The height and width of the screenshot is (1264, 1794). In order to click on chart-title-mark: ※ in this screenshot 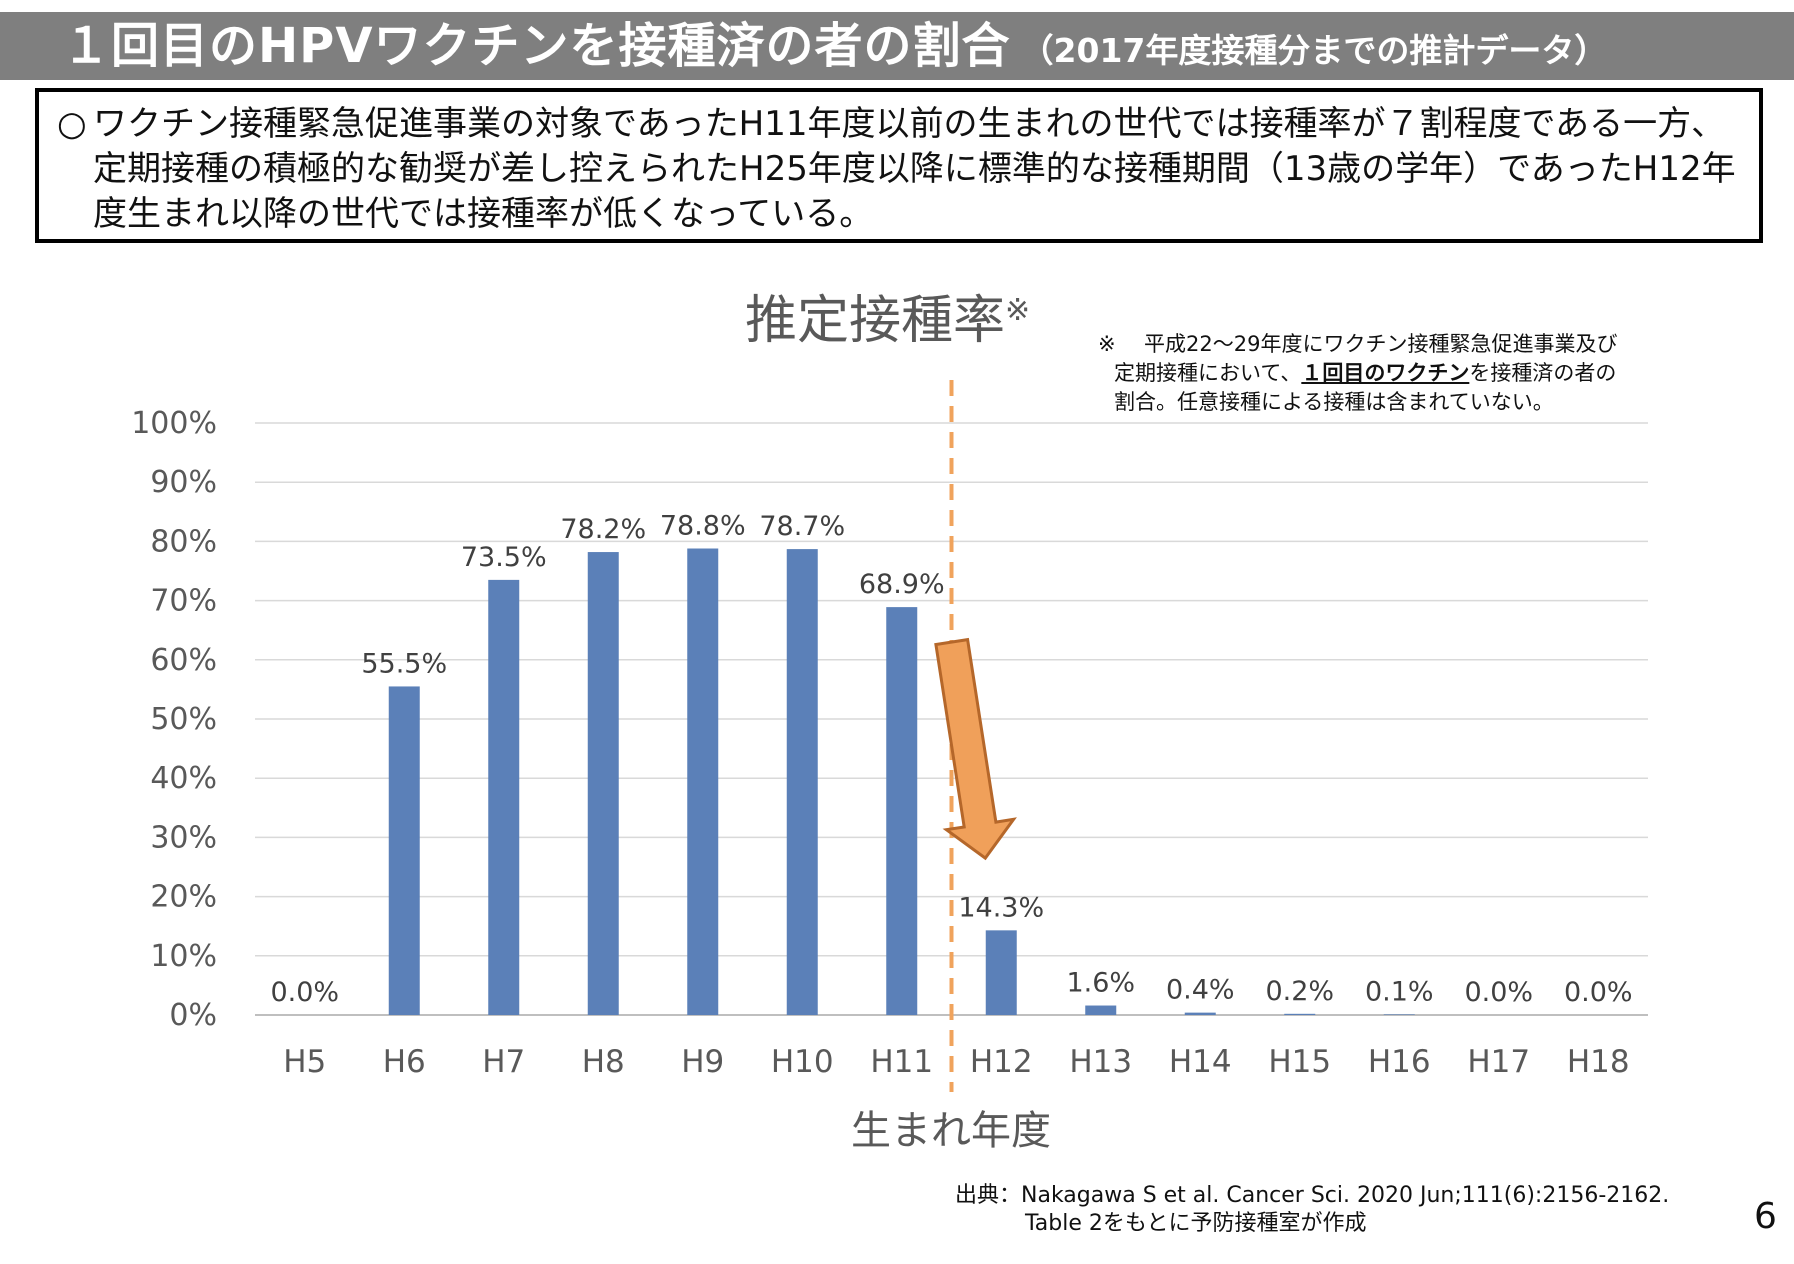, I will do `click(1017, 310)`.